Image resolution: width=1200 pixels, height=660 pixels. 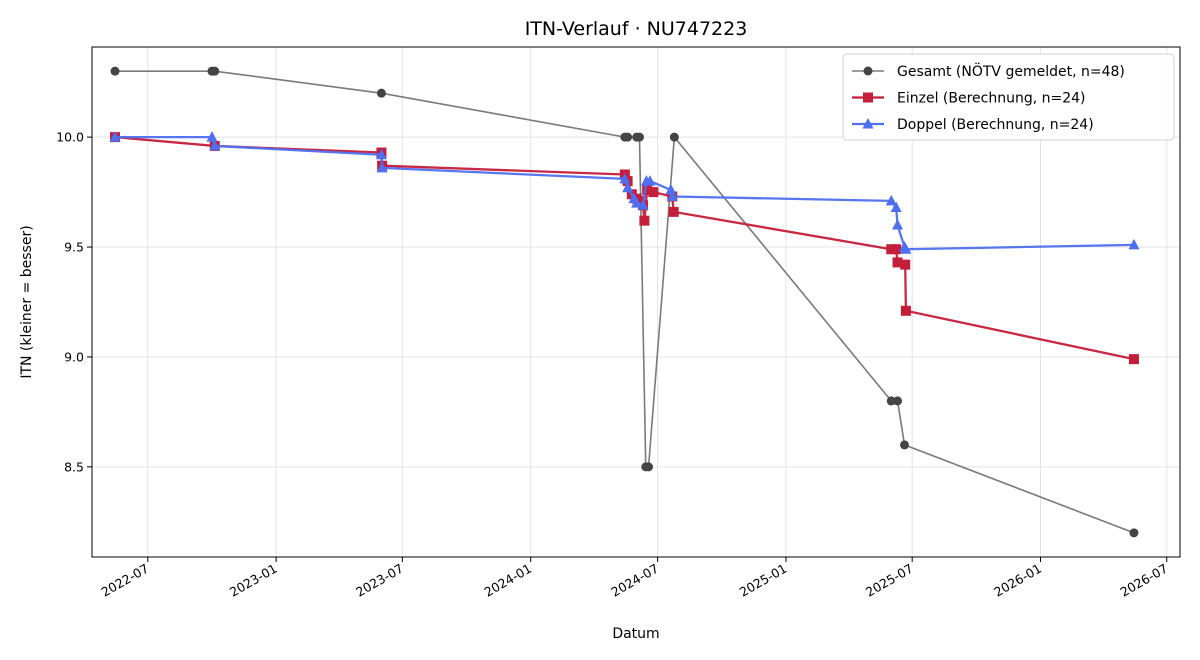 What do you see at coordinates (27, 301) in the screenshot?
I see `y-axis-label: ITN (kleiner = besser)` at bounding box center [27, 301].